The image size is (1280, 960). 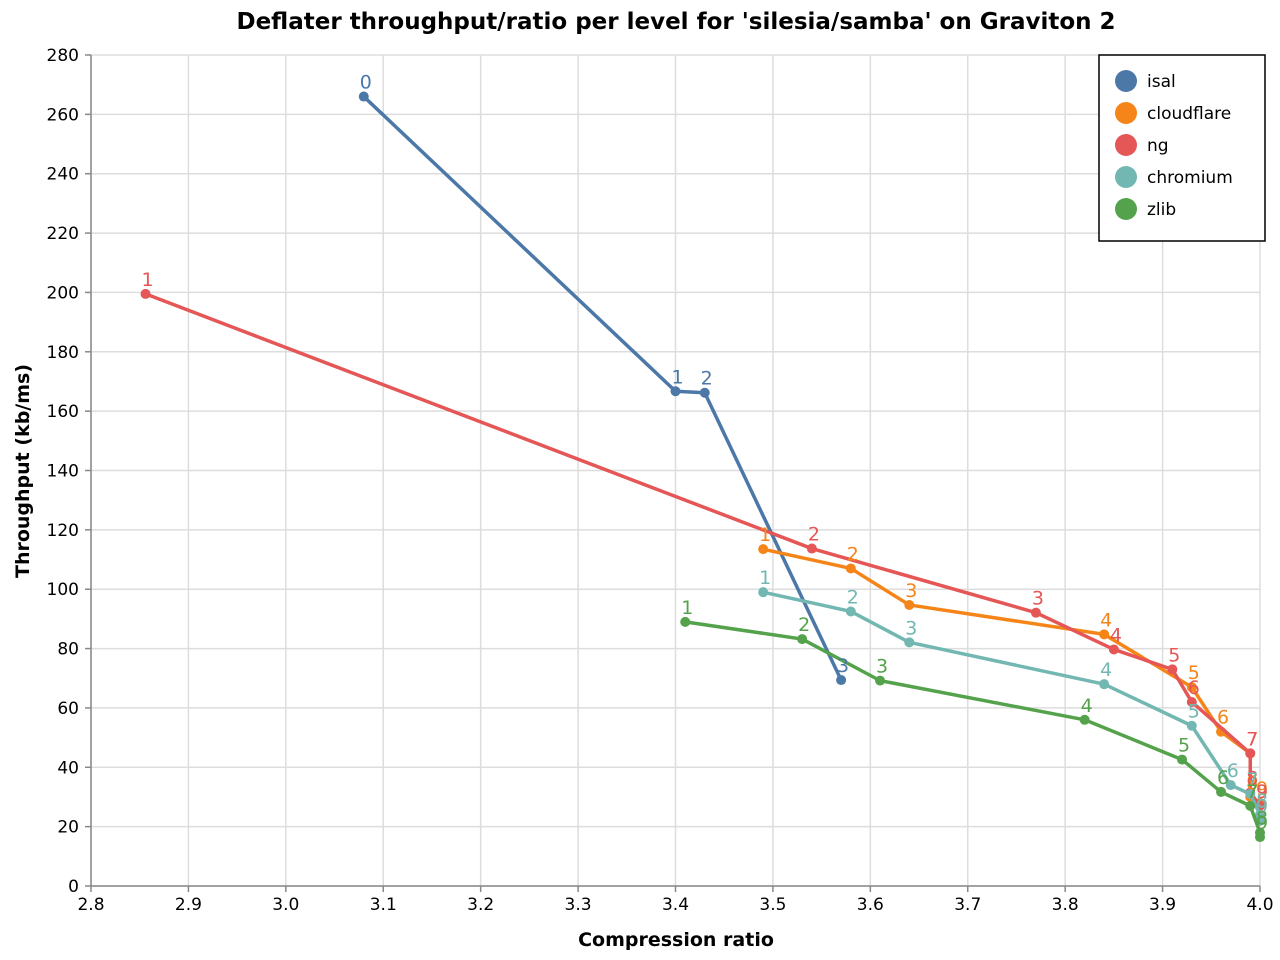 What do you see at coordinates (1262, 789) in the screenshot?
I see `point-label-cloudflare: 9` at bounding box center [1262, 789].